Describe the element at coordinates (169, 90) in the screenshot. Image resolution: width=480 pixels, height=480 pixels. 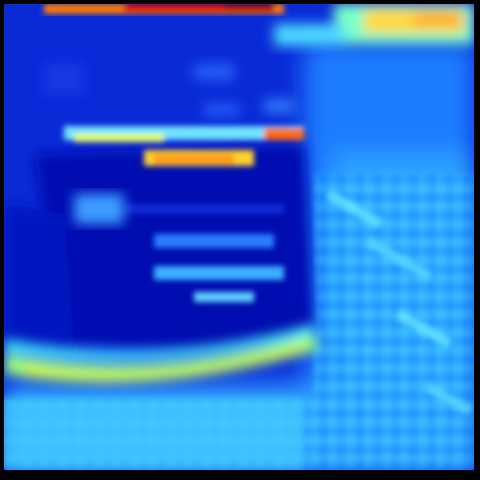
I see `upper-highlights` at that location.